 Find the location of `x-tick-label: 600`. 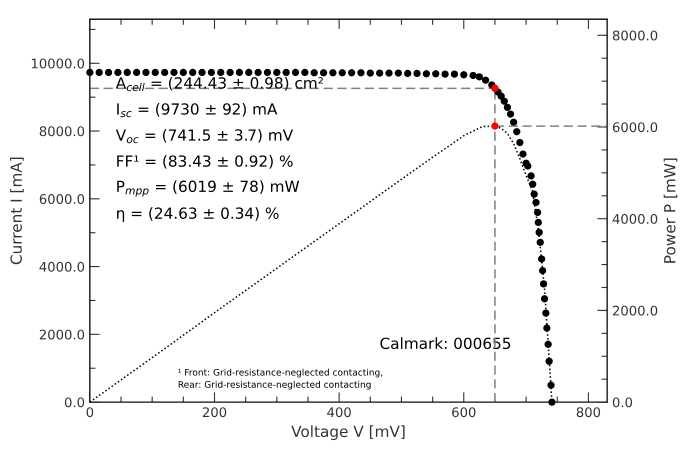

x-tick-label: 600 is located at coordinates (464, 412).